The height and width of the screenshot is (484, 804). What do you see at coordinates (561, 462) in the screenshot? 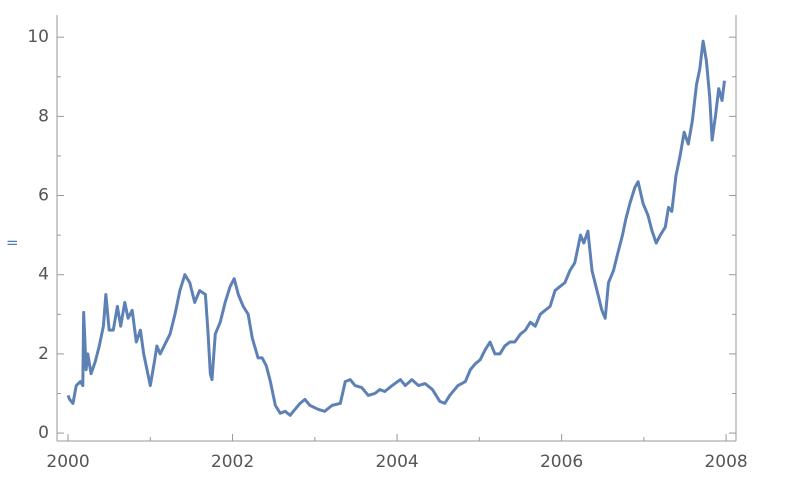
I see `x-tick-label: 2006` at bounding box center [561, 462].